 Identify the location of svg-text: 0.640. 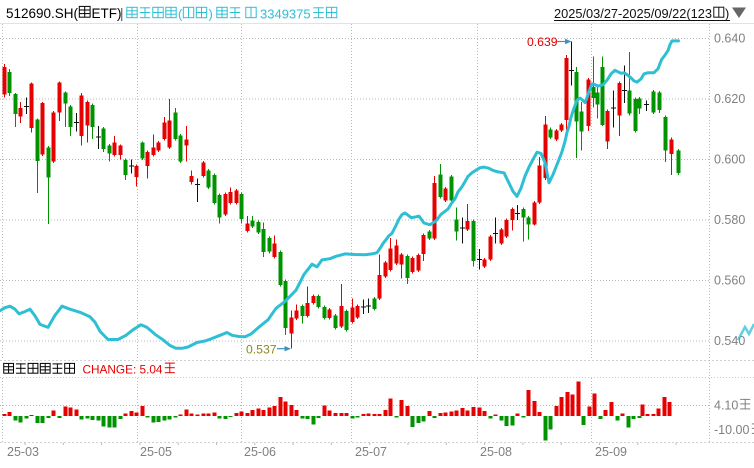
(729, 39).